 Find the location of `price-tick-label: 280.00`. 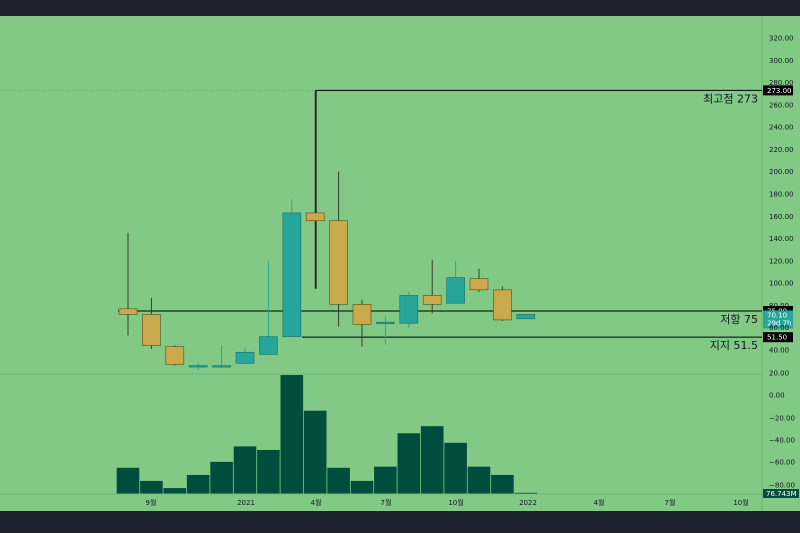

price-tick-label: 280.00 is located at coordinates (781, 83).